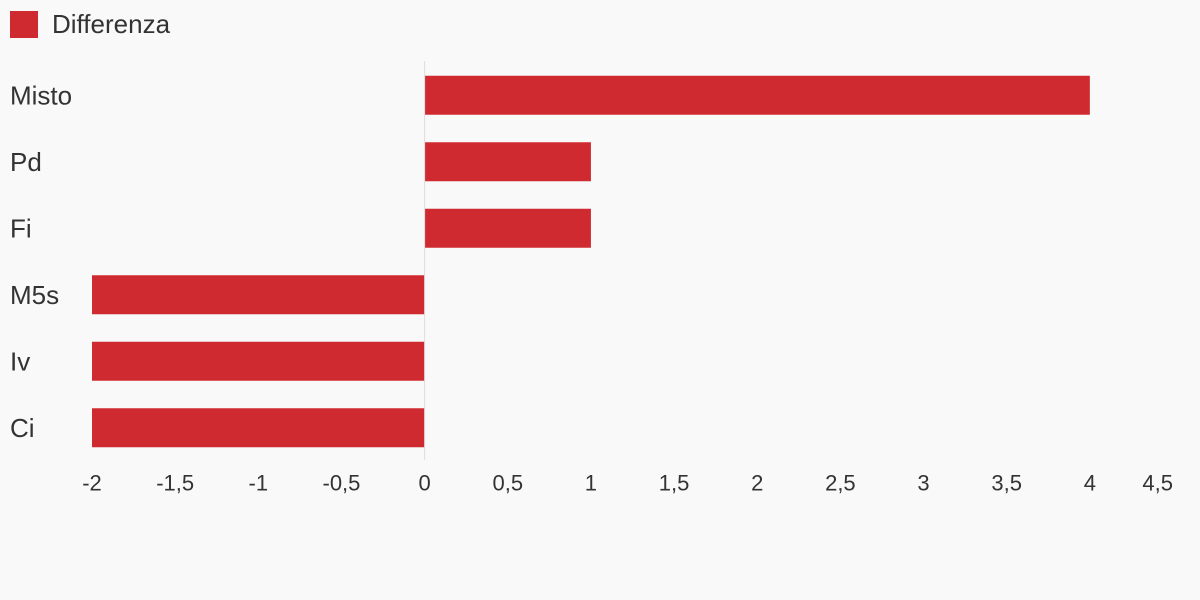 The image size is (1200, 600). What do you see at coordinates (757, 95) in the screenshot?
I see `bar-misto` at bounding box center [757, 95].